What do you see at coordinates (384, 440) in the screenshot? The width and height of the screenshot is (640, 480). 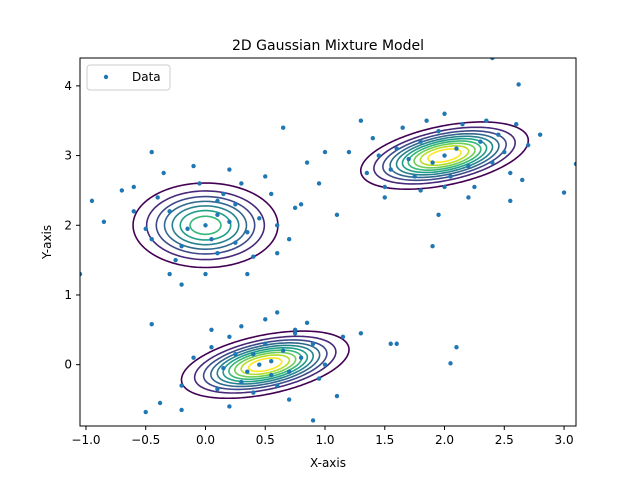 I see `x-tick-label: 1.5` at bounding box center [384, 440].